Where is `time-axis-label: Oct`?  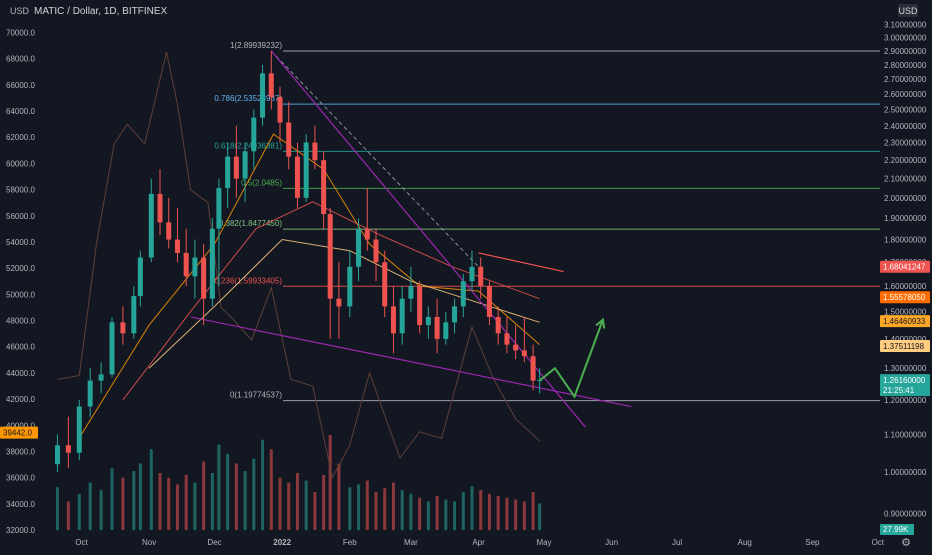
time-axis-label: Oct is located at coordinates (878, 542).